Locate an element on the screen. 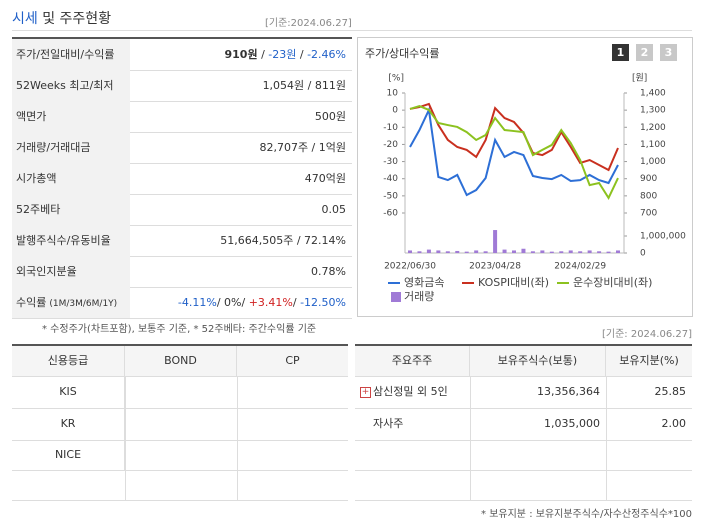 Image resolution: width=702 pixels, height=525 pixels. y2-tick-label: 900 is located at coordinates (648, 179).